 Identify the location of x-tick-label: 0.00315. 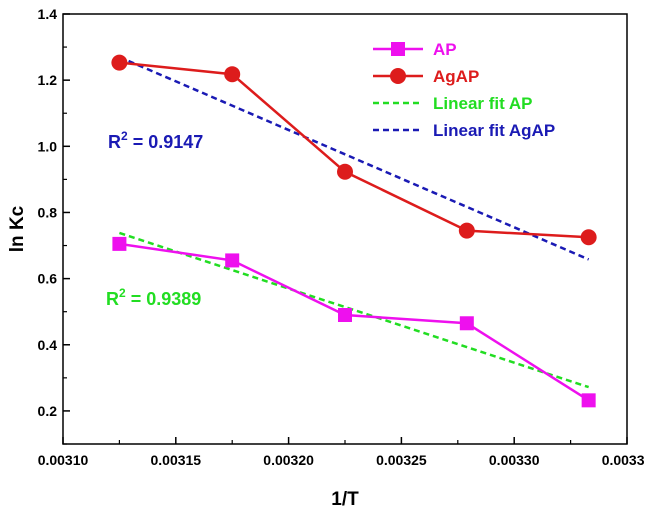
(175, 460).